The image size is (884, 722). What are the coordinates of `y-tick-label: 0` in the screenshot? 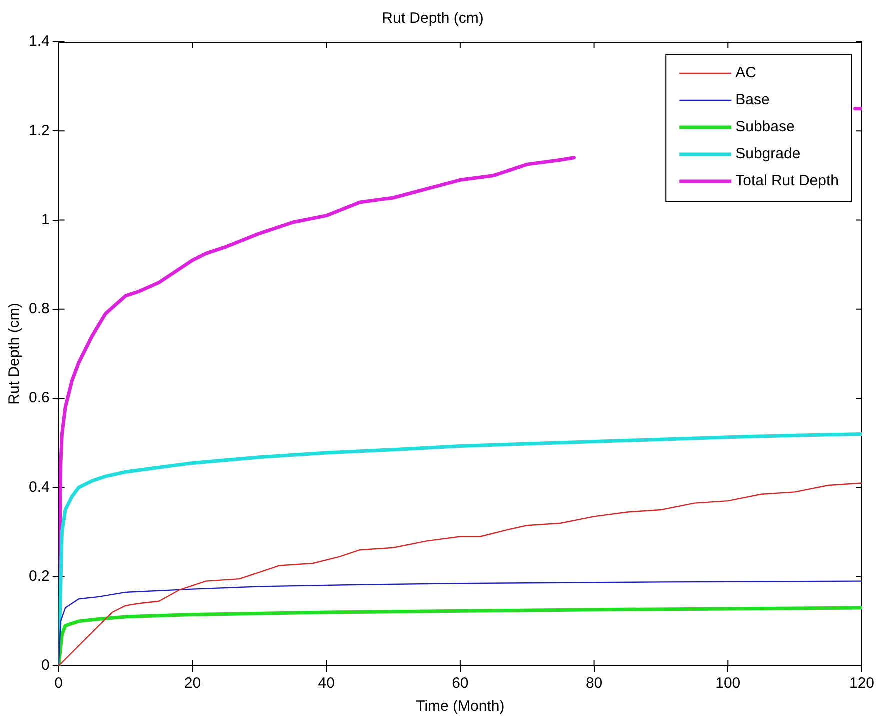 It's located at (46, 665).